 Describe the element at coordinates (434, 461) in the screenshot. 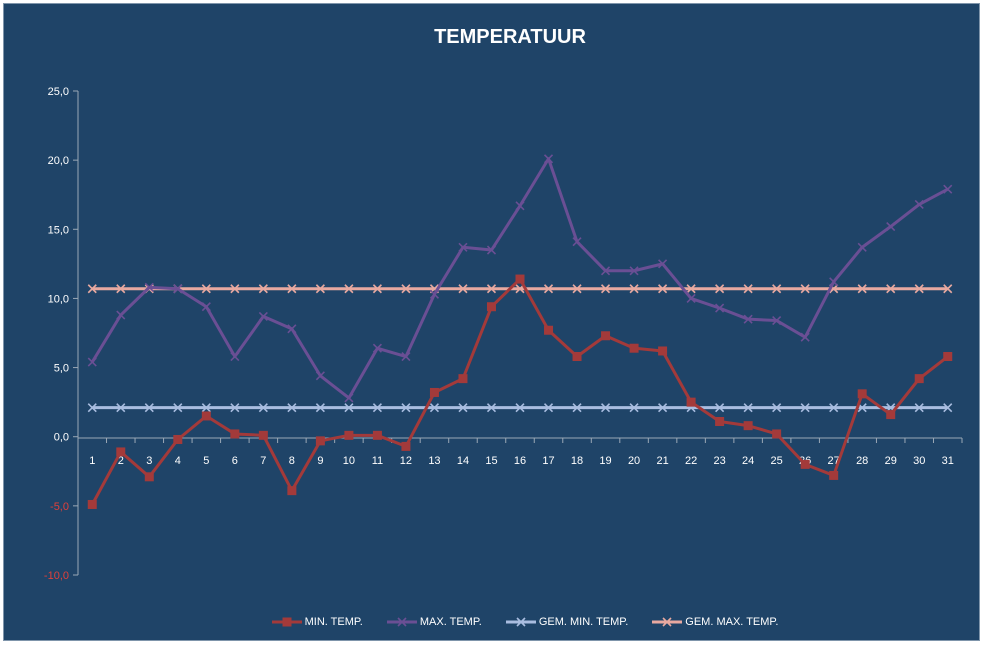

I see `x-tick-label: 13` at that location.